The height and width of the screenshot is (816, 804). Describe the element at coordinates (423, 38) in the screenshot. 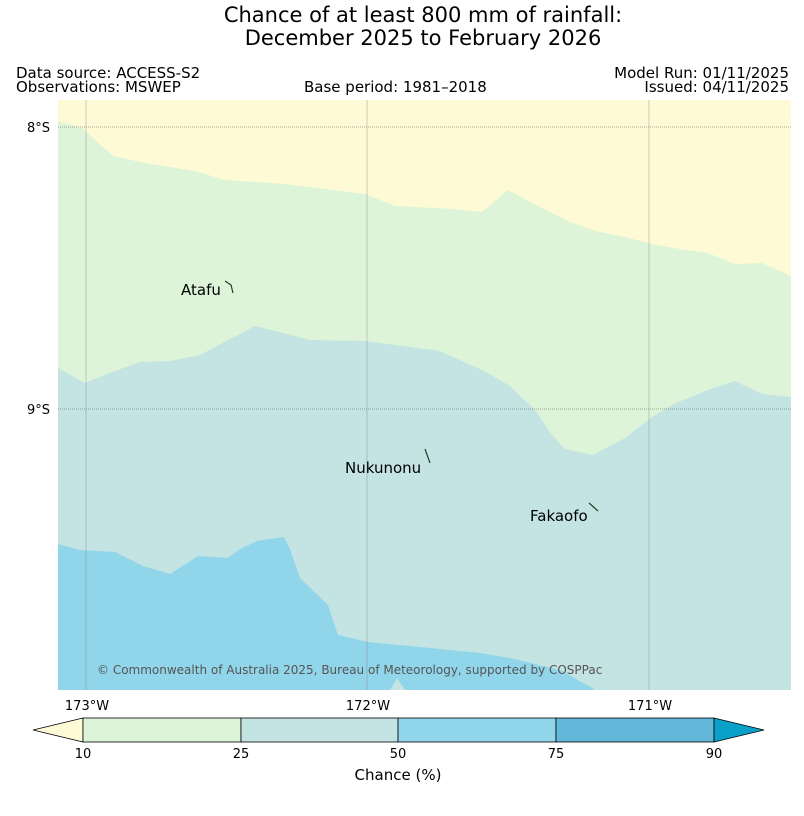

I see `chart-title-line-2: December 2025 to February 2026` at that location.